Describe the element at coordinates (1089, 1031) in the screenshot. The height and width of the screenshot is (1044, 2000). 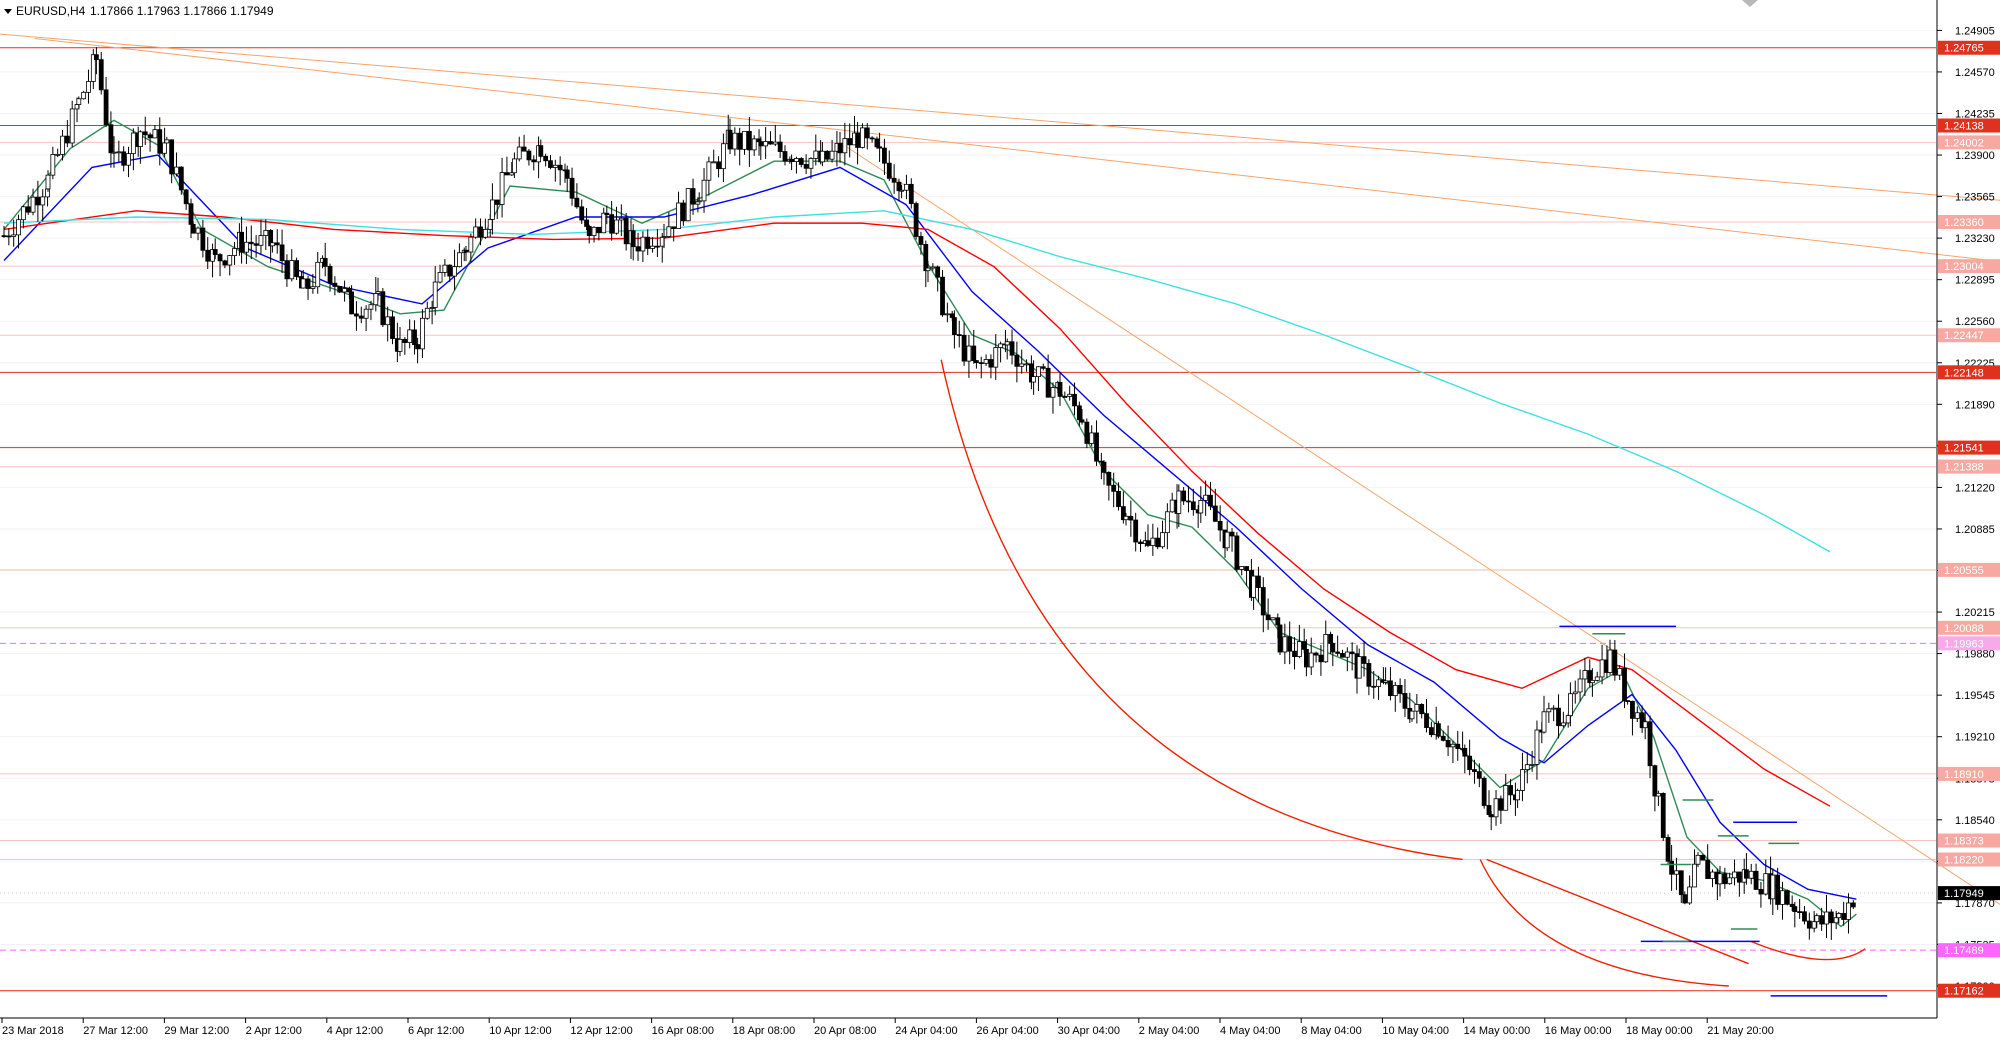
I see `time-tick-label: 30 Apr 04:00` at that location.